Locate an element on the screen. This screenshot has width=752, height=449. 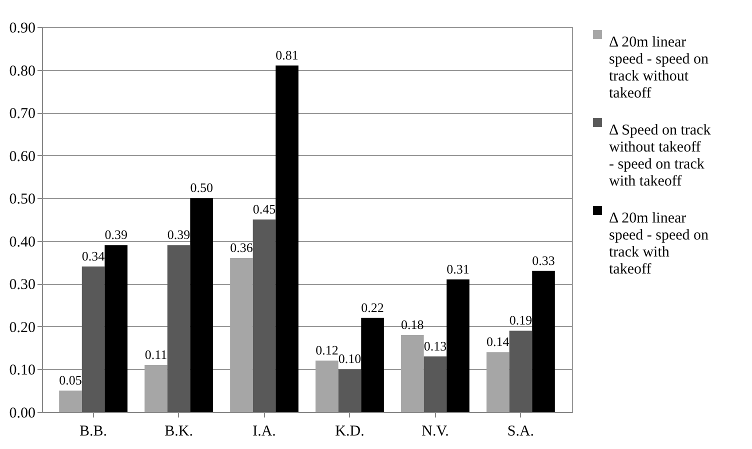
data-label: 0.34 is located at coordinates (94, 256).